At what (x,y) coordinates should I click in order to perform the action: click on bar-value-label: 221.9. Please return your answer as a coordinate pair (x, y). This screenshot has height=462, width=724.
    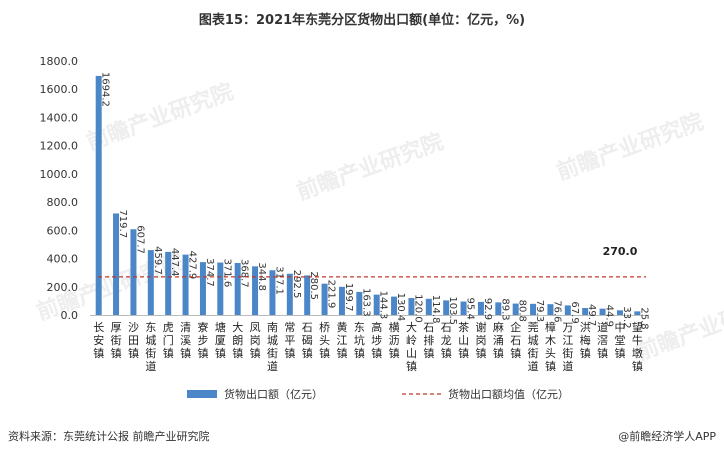
    Looking at the image, I should click on (331, 294).